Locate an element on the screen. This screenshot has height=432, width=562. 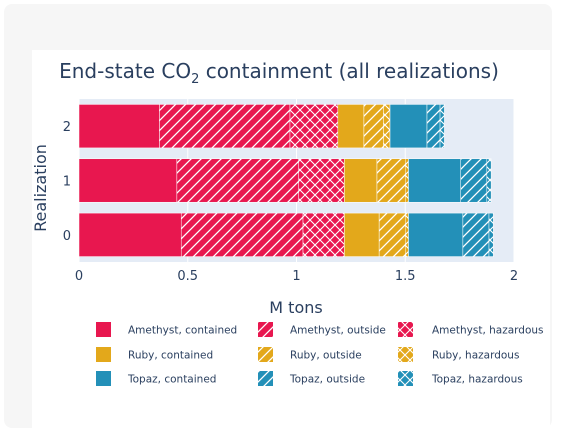
legend-item: Amethyst, contained is located at coordinates (166, 329).